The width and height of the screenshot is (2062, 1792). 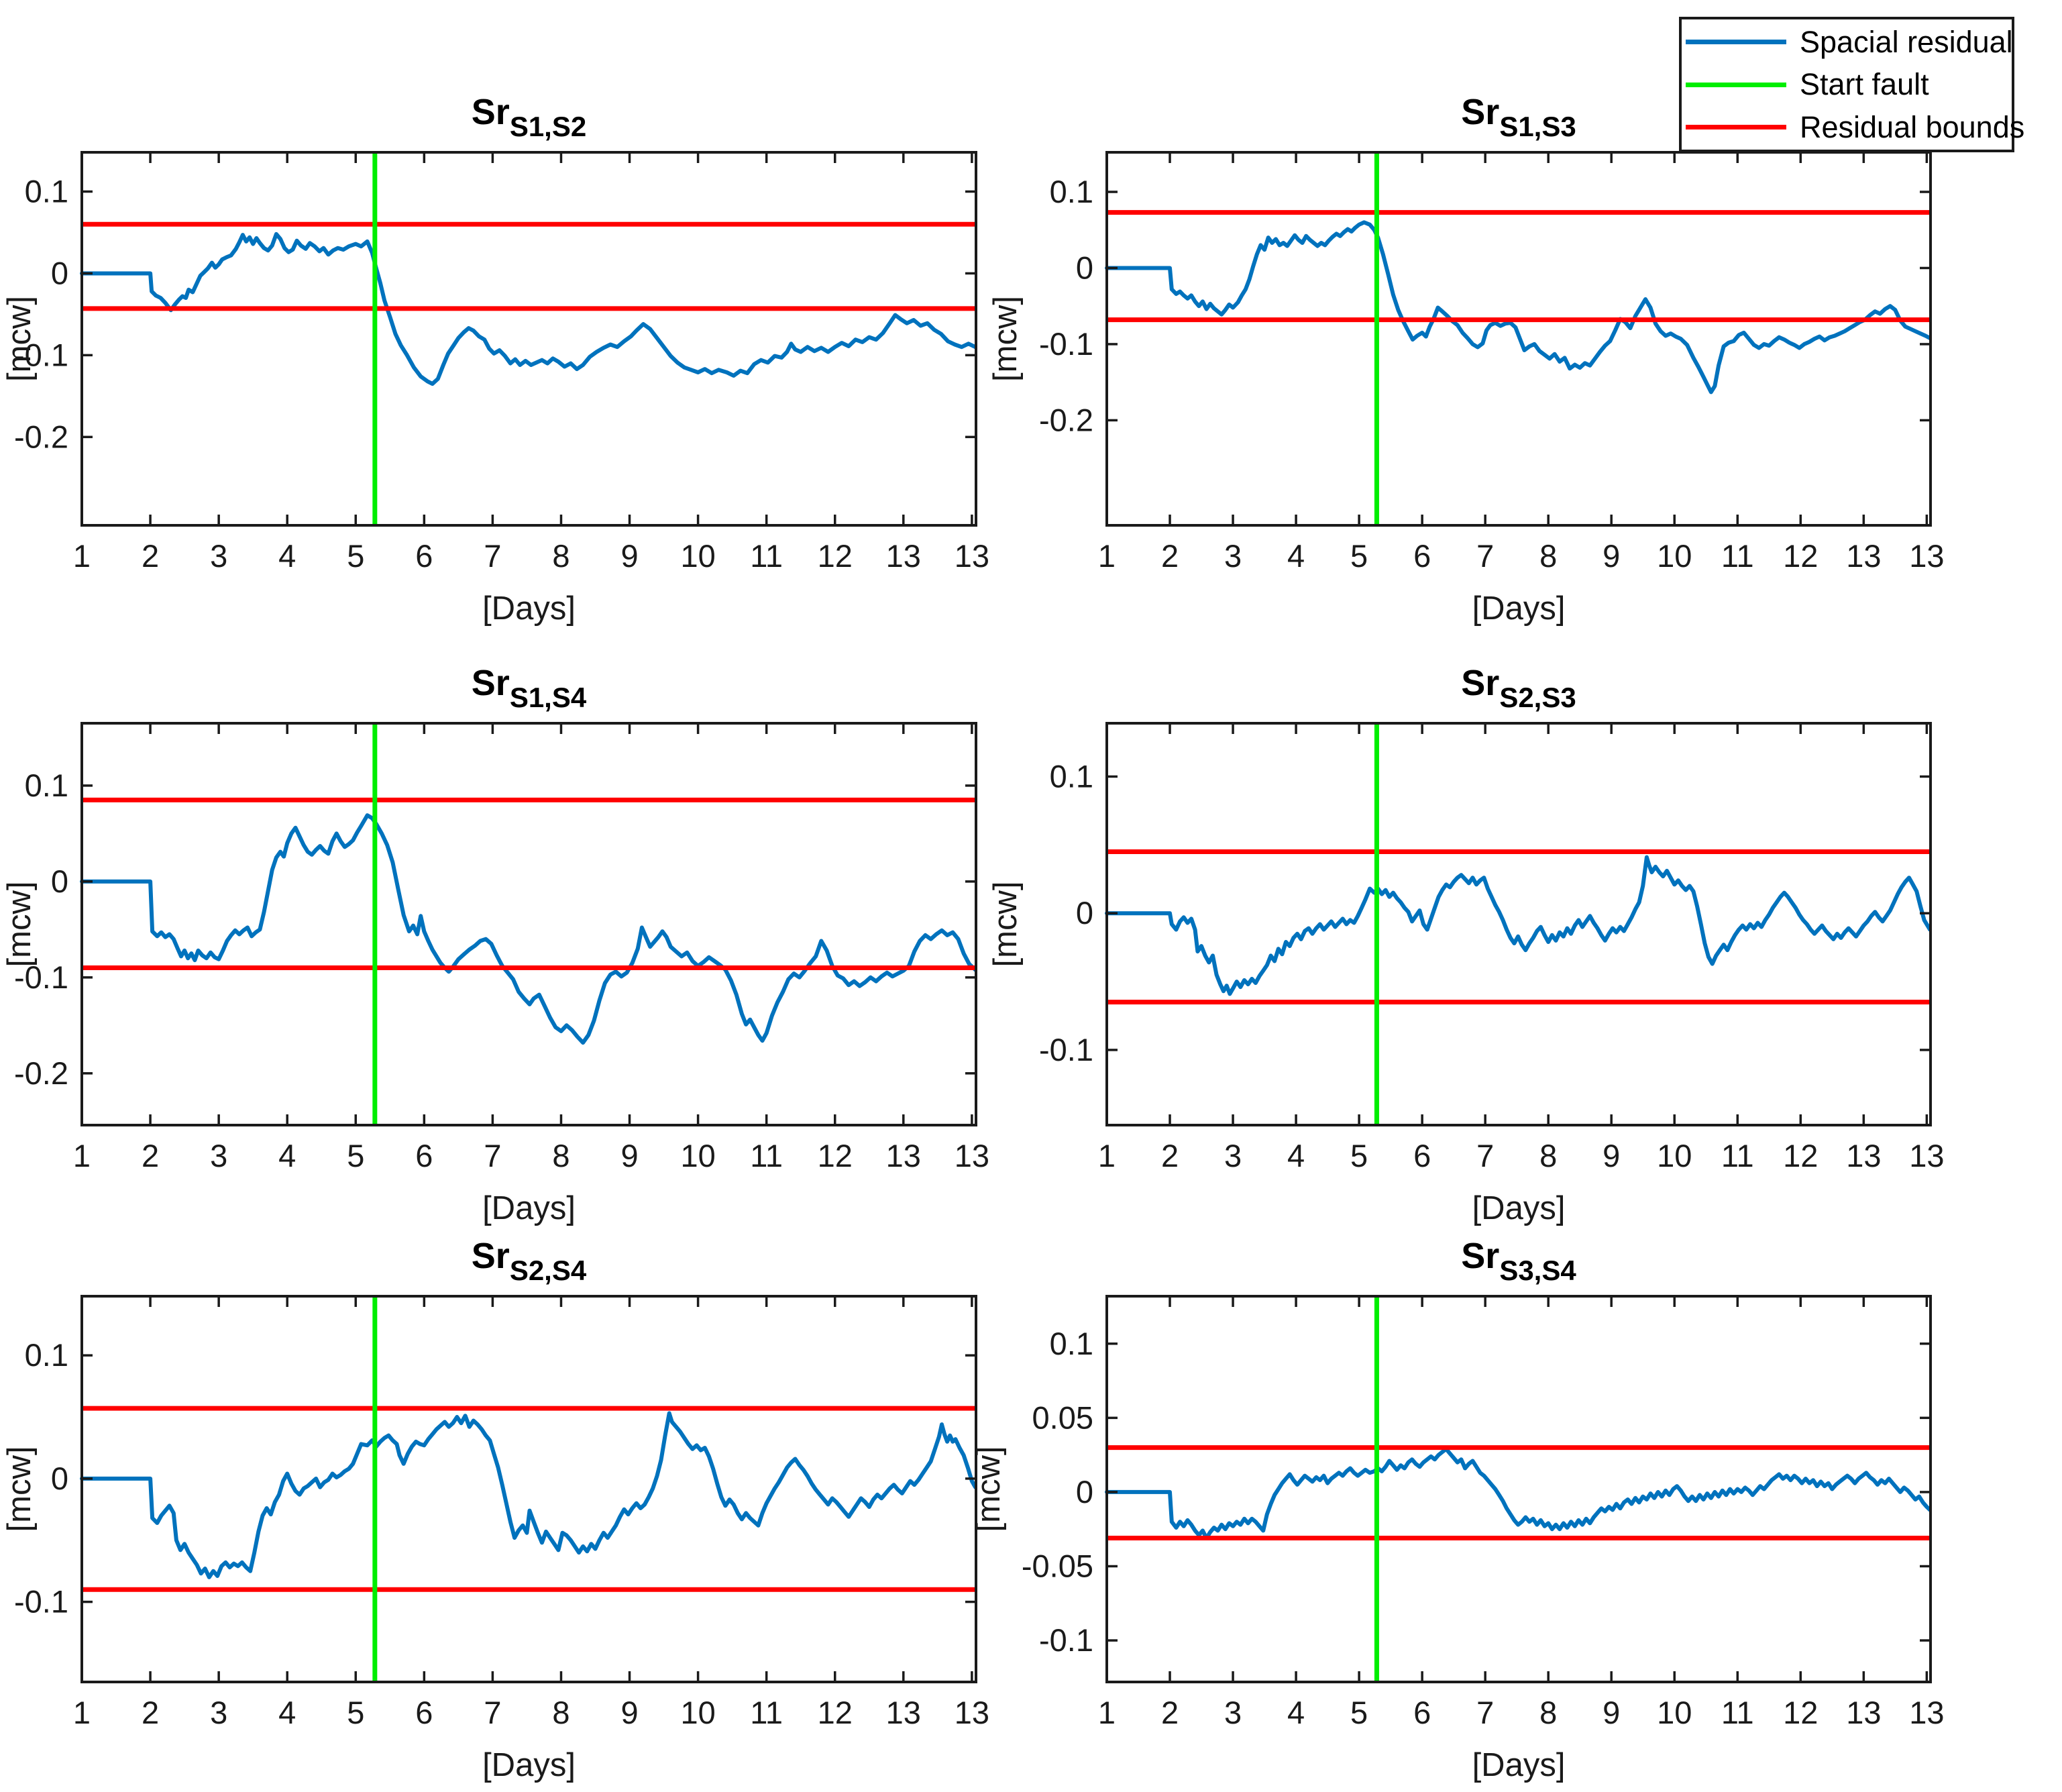 What do you see at coordinates (1736, 127) in the screenshot?
I see `bounds-line-swatch` at bounding box center [1736, 127].